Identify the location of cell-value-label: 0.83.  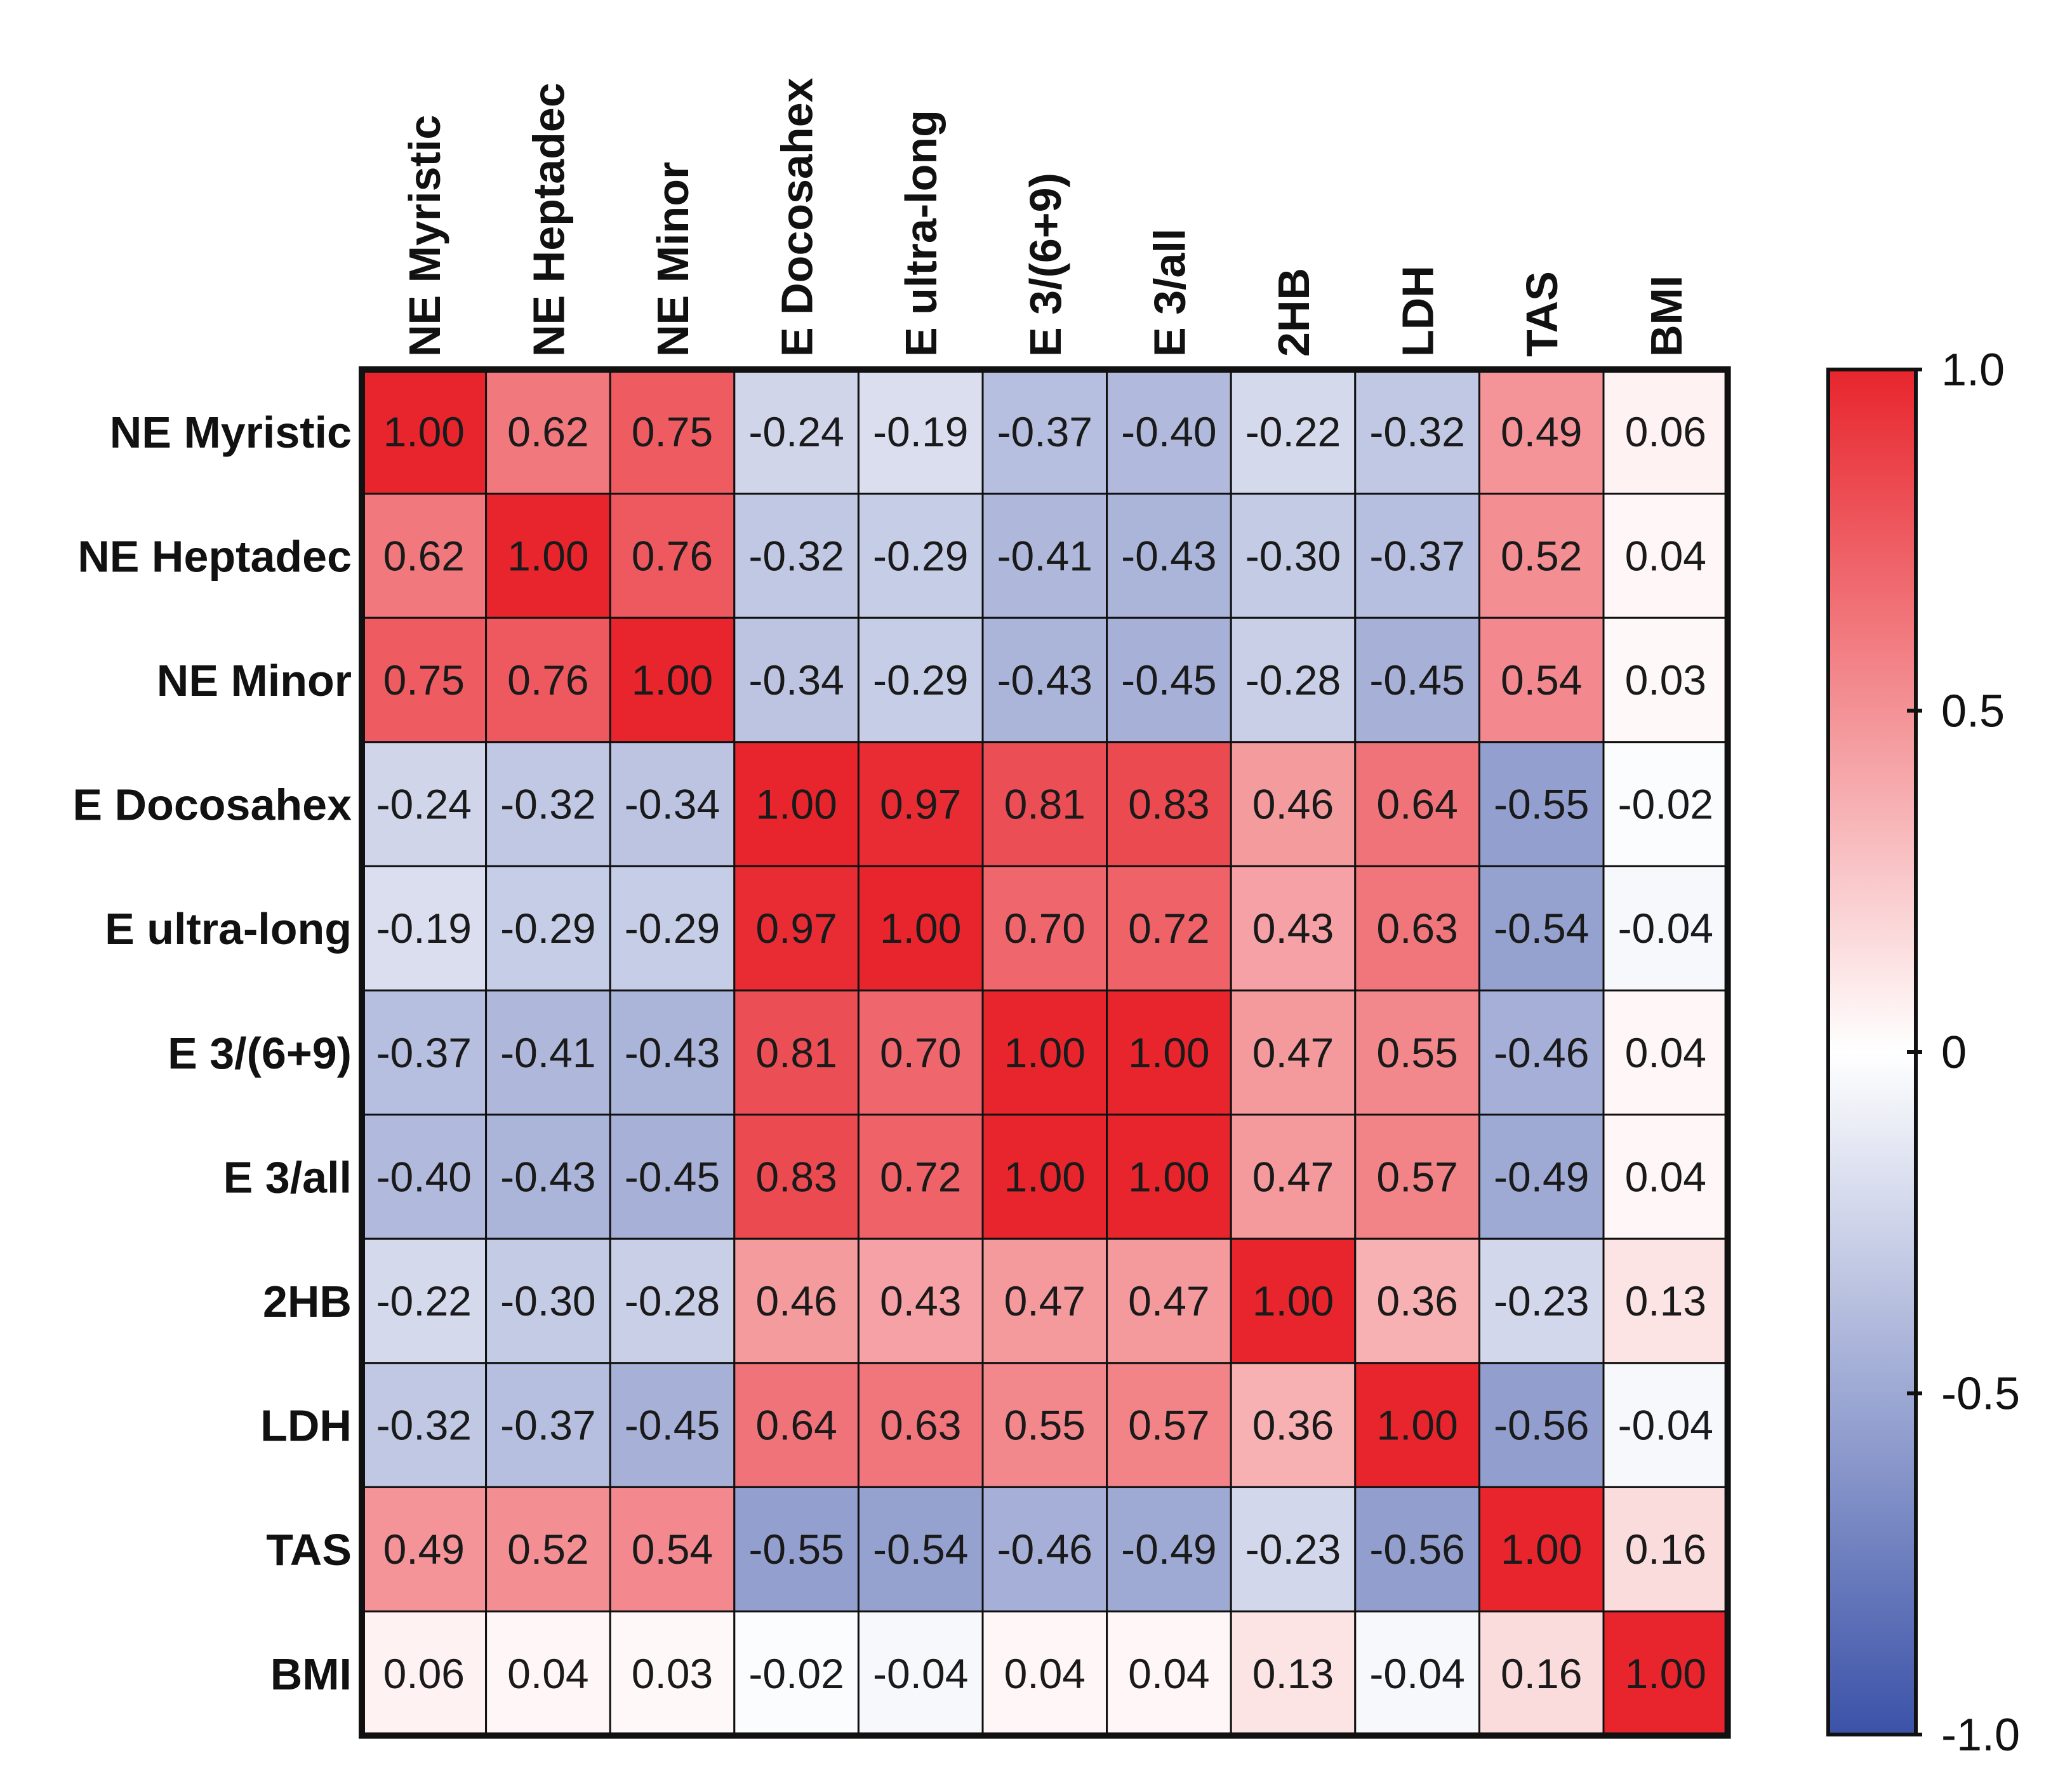
(796, 1176).